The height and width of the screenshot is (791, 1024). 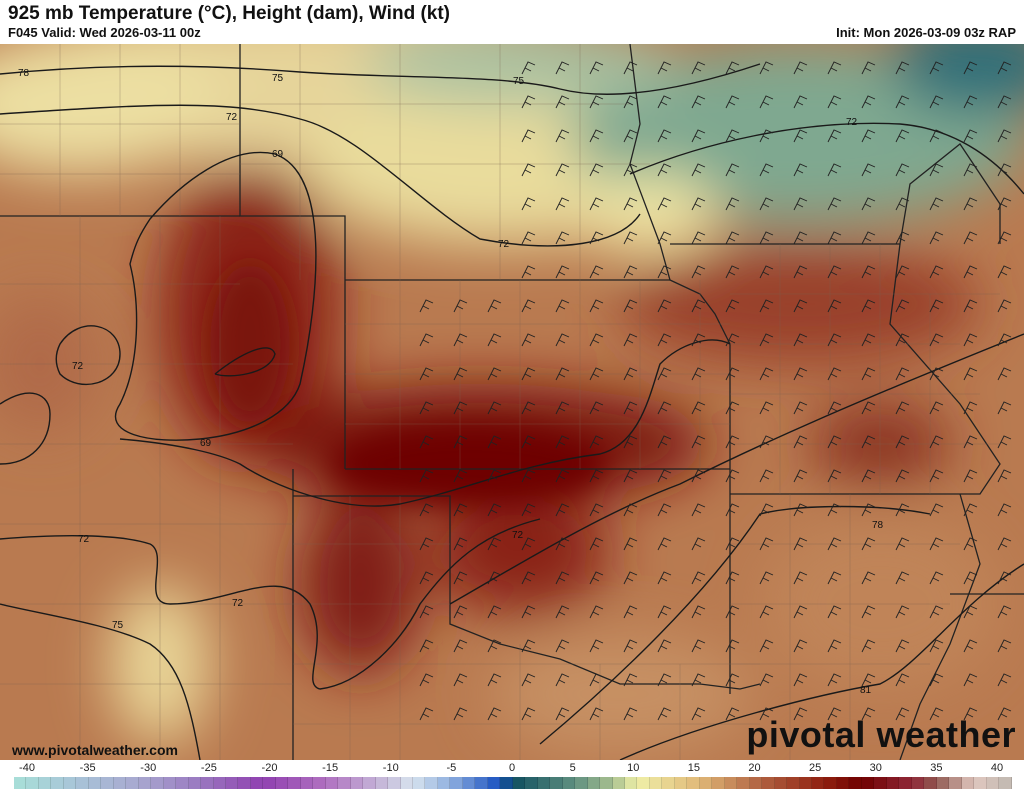 I want to click on colorbar-tick: 20, so click(x=754, y=768).